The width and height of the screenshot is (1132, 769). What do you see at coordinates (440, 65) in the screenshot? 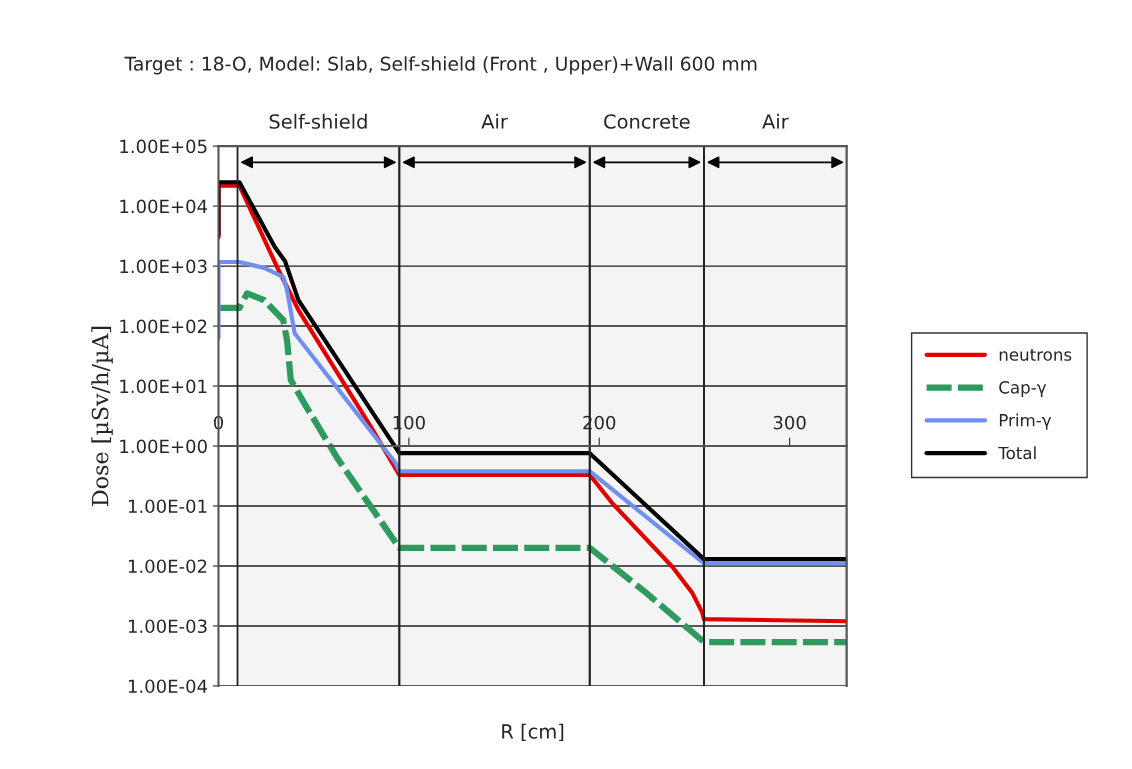
I see `chart-title: Target : 18-O, Model: Slab, Self-shield (Front , Upper)+Wall 600 mm` at bounding box center [440, 65].